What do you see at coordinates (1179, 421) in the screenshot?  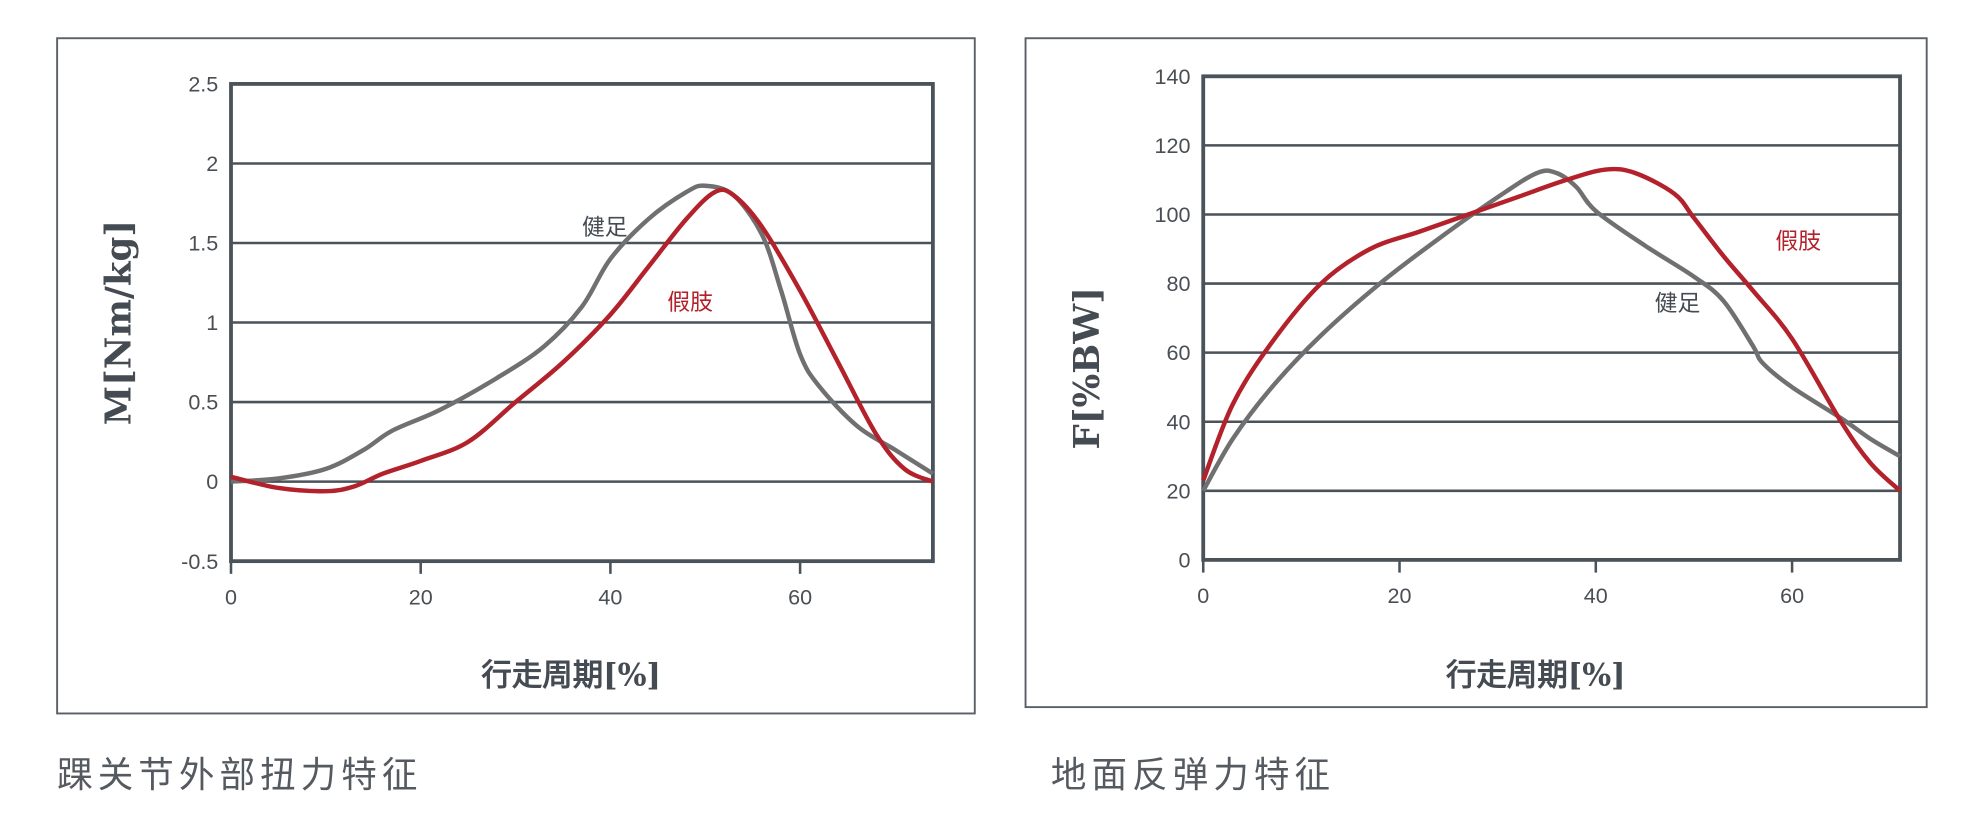 I see `y-tick-label: 40` at bounding box center [1179, 421].